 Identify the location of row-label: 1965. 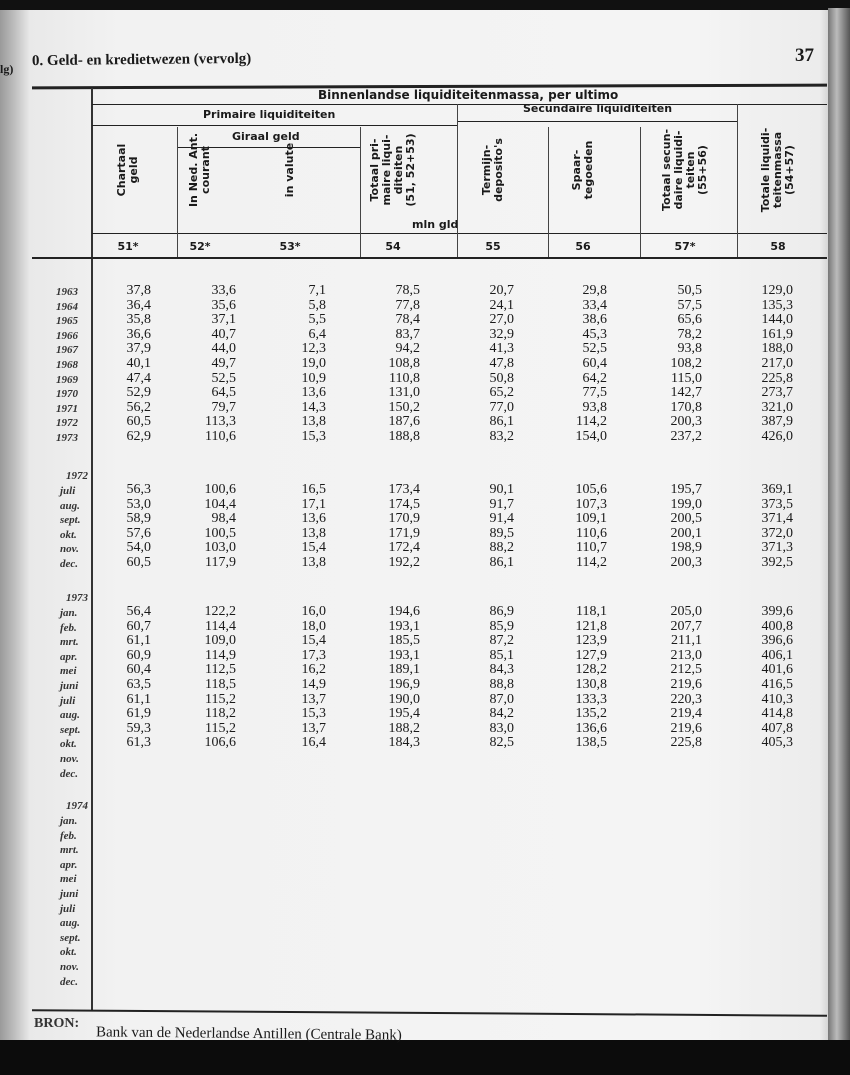
(67, 321).